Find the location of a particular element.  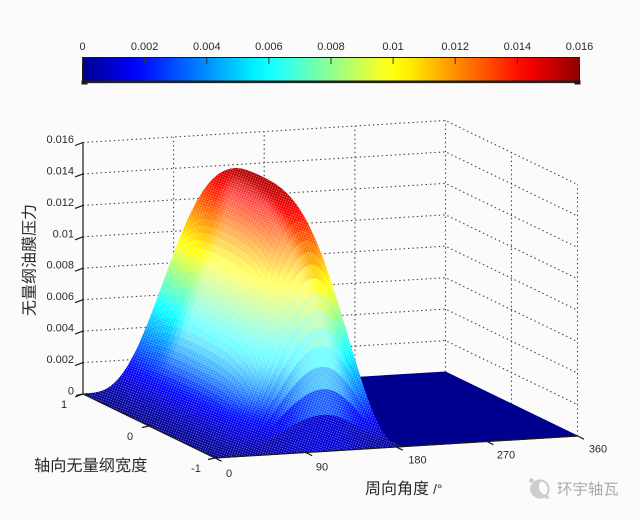

svg-text: 1 is located at coordinates (64, 405).